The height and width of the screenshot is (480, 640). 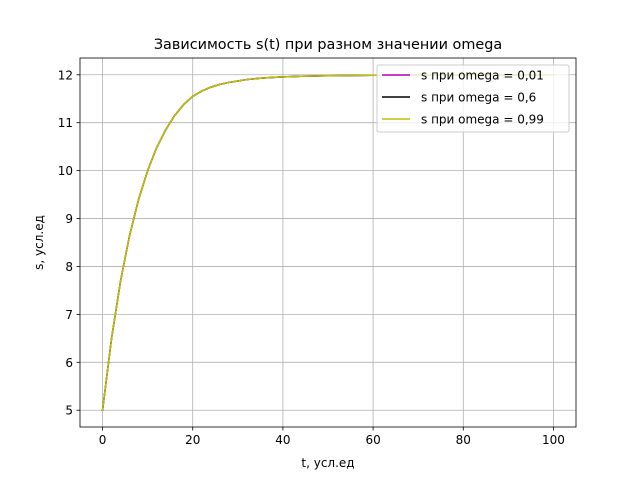 What do you see at coordinates (69, 219) in the screenshot?
I see `y-tick-label: 9` at bounding box center [69, 219].